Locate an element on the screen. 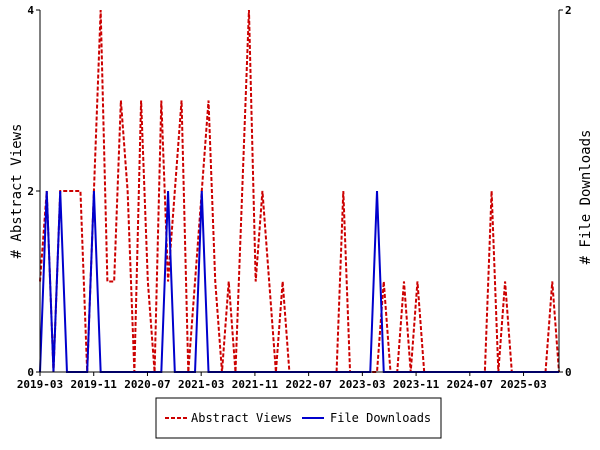 The height and width of the screenshot is (450, 600). x-tick-label: 2021-03 is located at coordinates (201, 384).